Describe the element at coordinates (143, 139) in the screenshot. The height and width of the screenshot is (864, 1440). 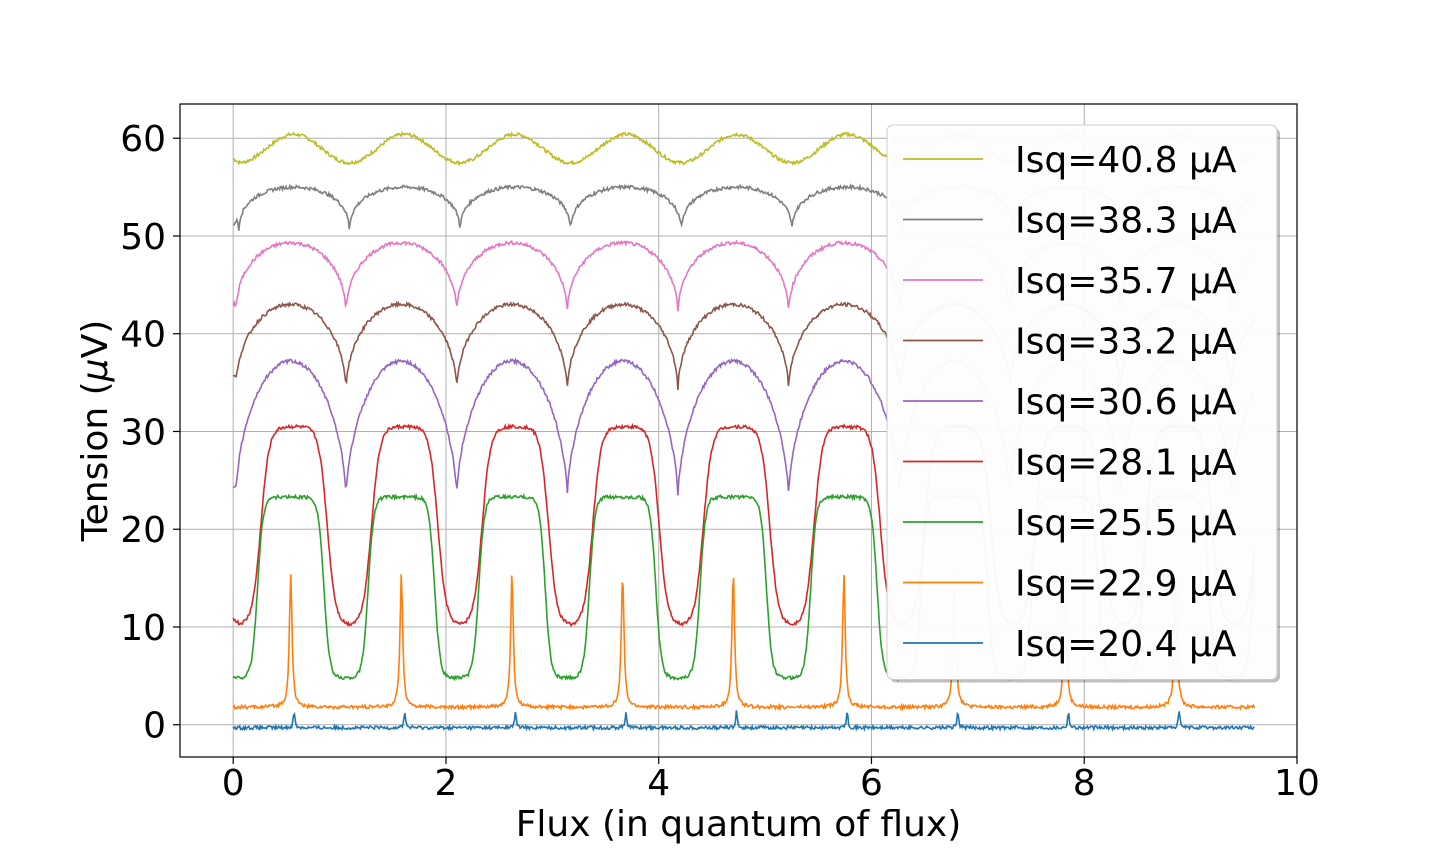
I see `y-tick-label: 60` at that location.